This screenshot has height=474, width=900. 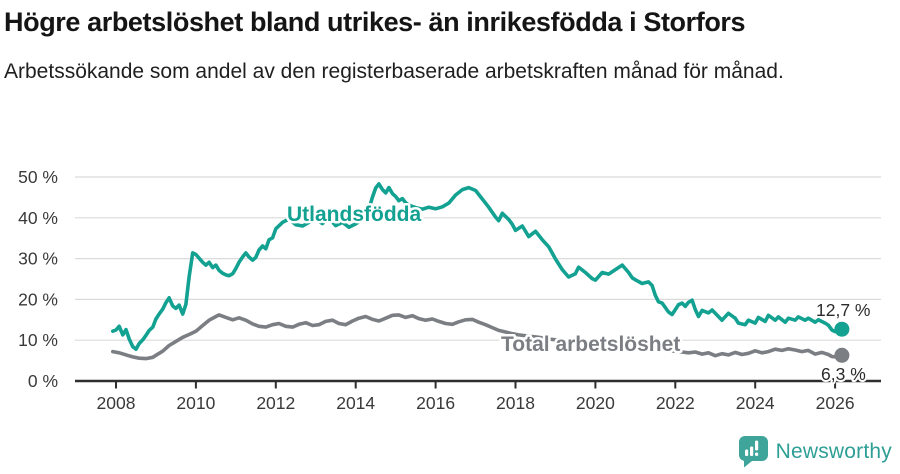 I want to click on x-tick-label: 2012, so click(x=275, y=403).